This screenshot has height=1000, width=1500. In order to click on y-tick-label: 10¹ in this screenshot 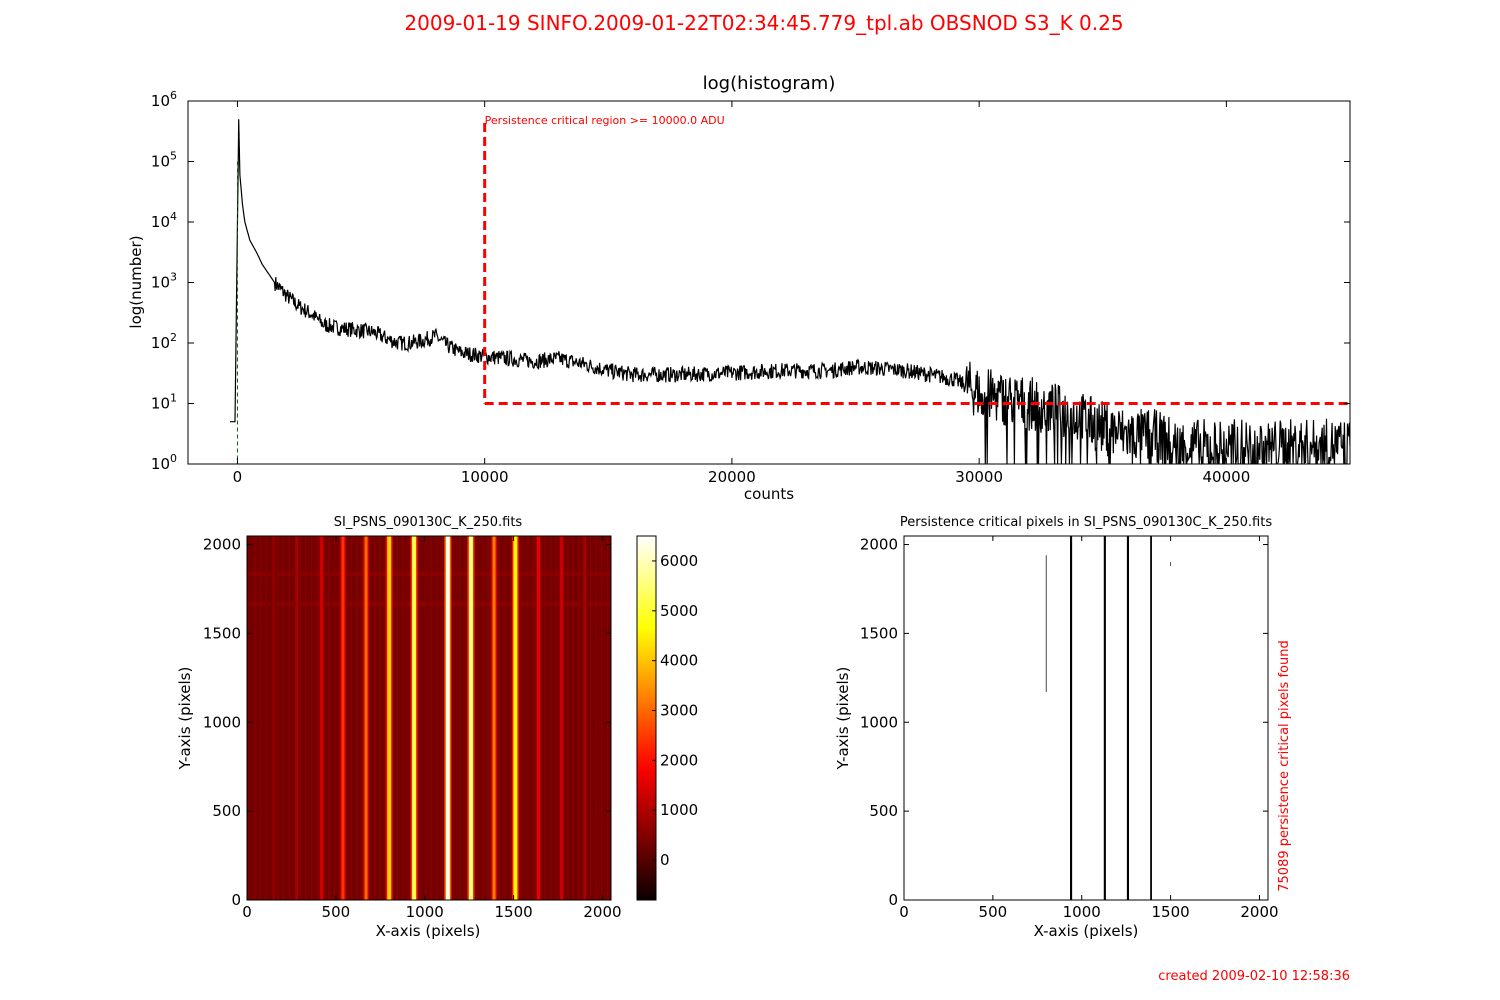, I will do `click(164, 402)`.